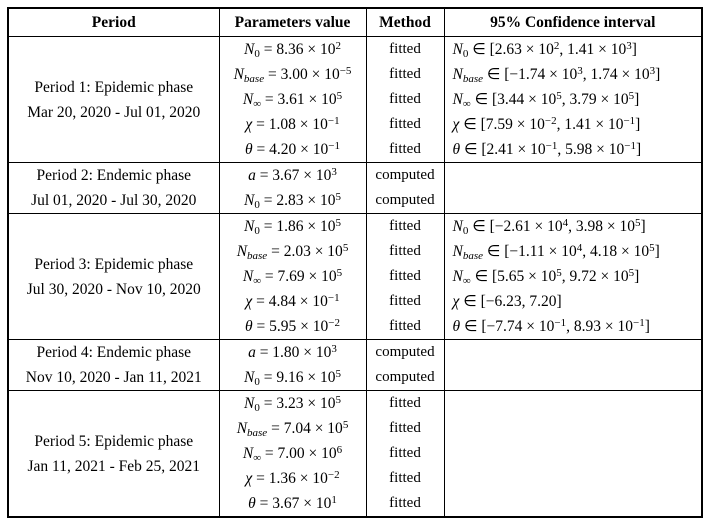 Image resolution: width=708 pixels, height=518 pixels. I want to click on parameter-value: a = 3.67 × 103, so click(292, 175).